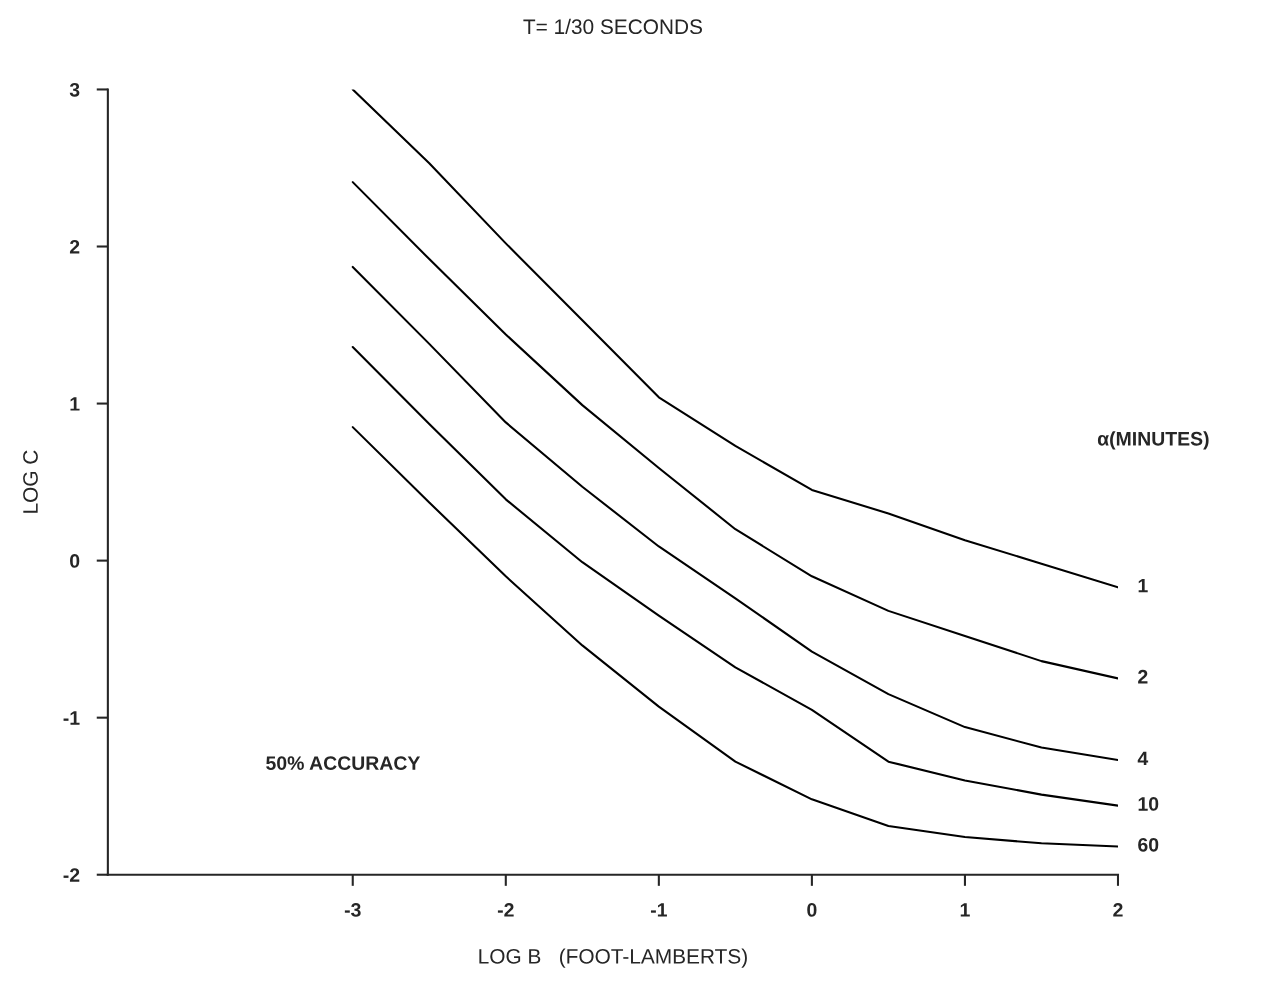 This screenshot has height=994, width=1269. What do you see at coordinates (965, 910) in the screenshot?
I see `x-tick-label: 1` at bounding box center [965, 910].